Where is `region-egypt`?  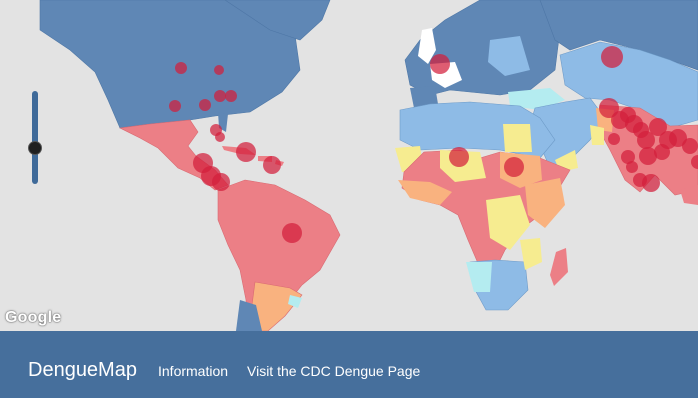
region-egypt is located at coordinates (517, 138).